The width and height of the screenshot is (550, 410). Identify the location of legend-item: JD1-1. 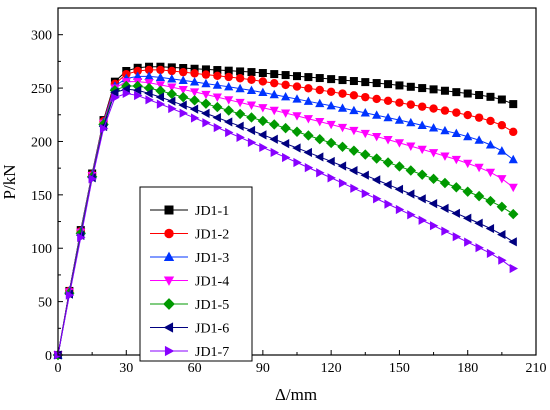
(189, 211).